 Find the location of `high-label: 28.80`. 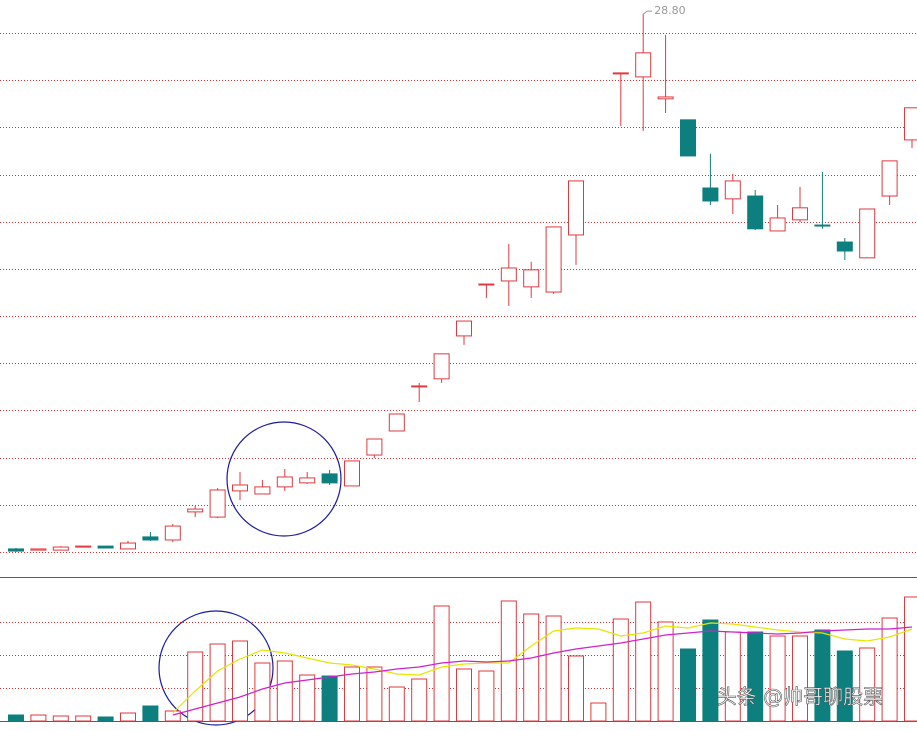

high-label: 28.80 is located at coordinates (670, 10).